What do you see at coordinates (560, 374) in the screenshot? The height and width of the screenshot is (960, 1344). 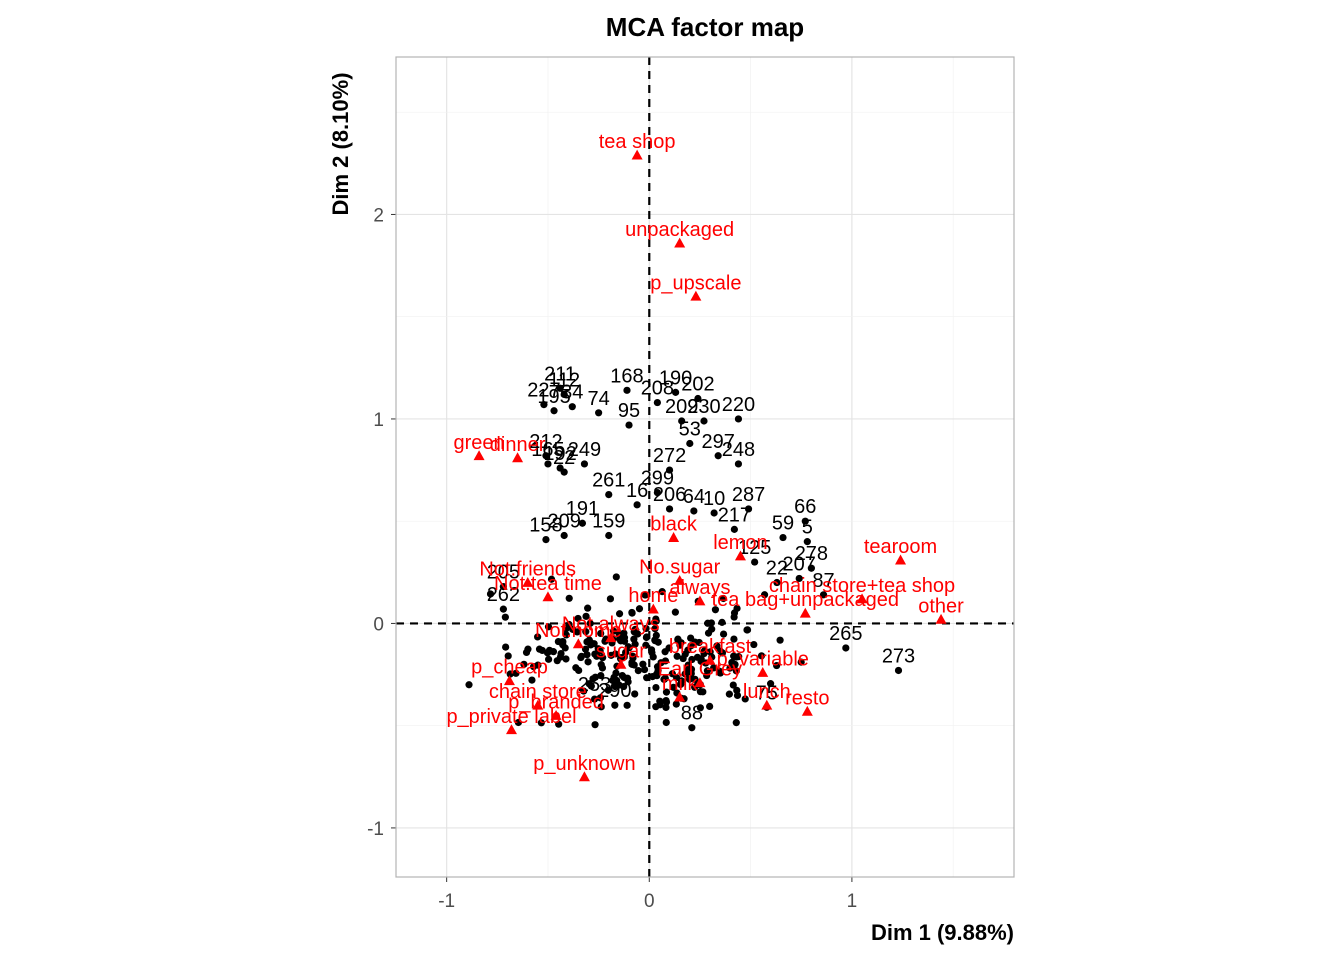 I see `individual-label: 211` at bounding box center [560, 374].